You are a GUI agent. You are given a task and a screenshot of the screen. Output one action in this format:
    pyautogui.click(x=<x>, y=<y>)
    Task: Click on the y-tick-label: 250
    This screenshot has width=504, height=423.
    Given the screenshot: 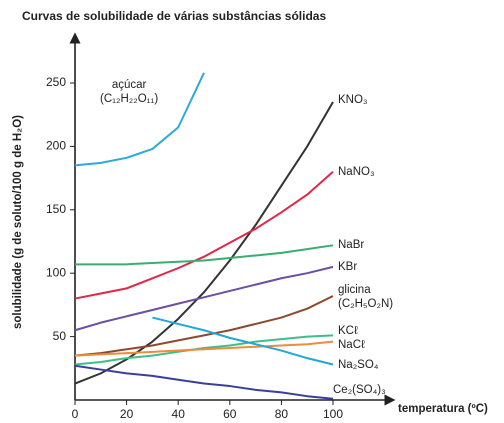 What is the action you would take?
    pyautogui.click(x=56, y=82)
    